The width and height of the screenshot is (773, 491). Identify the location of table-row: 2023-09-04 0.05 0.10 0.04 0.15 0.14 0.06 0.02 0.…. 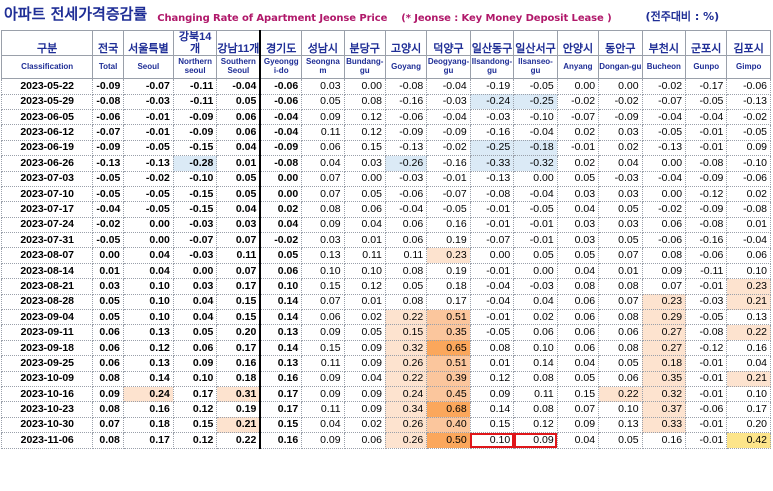
(385, 317).